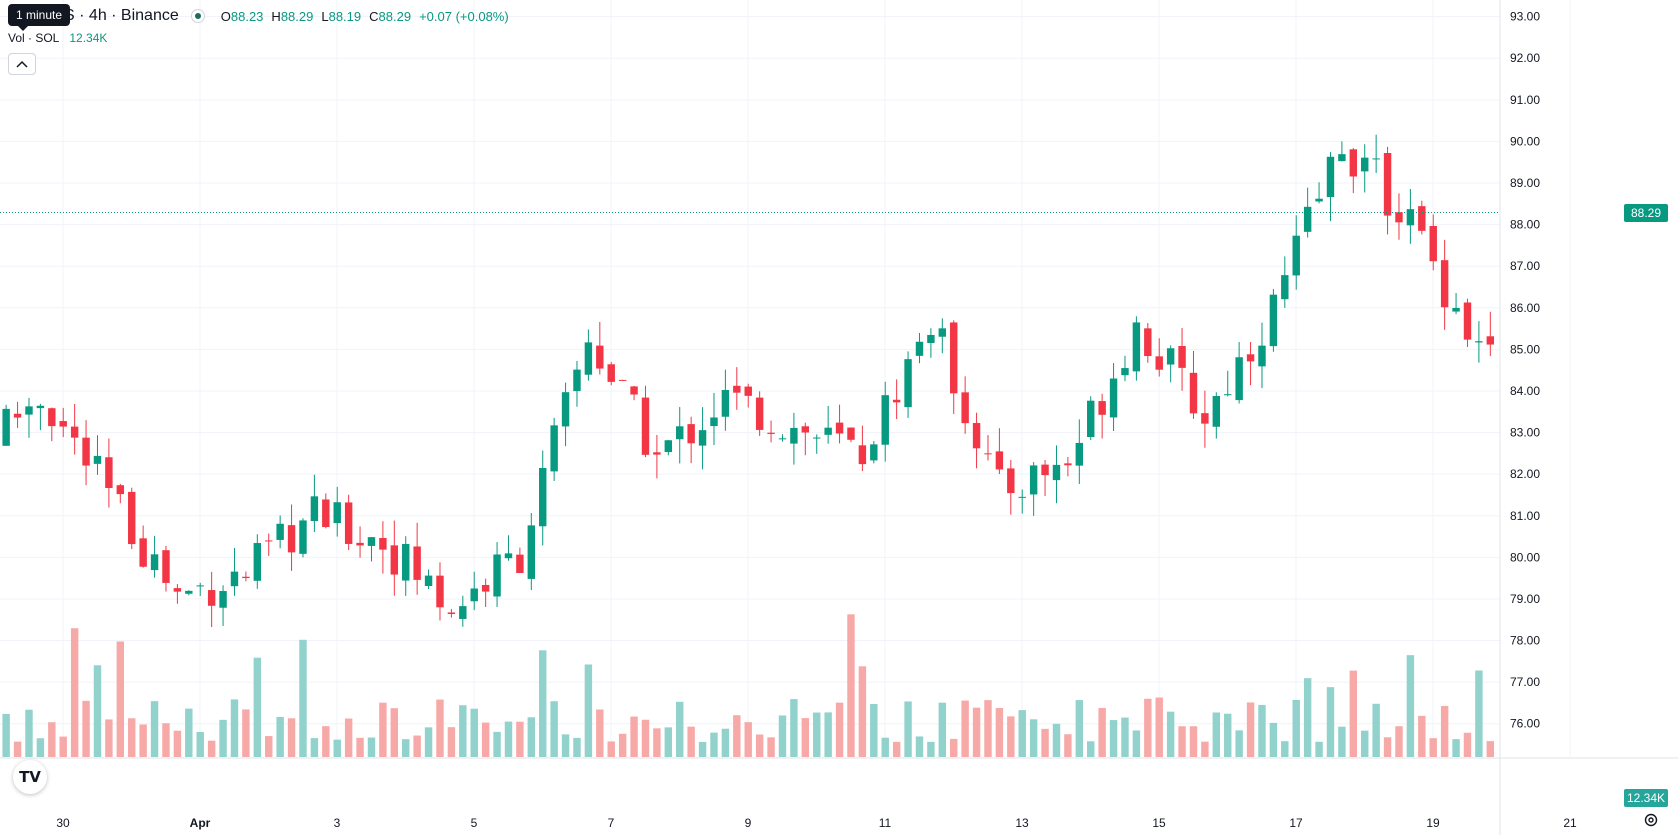 This screenshot has height=835, width=1678. What do you see at coordinates (1525, 266) in the screenshot?
I see `y-tick-label: 87.00` at bounding box center [1525, 266].